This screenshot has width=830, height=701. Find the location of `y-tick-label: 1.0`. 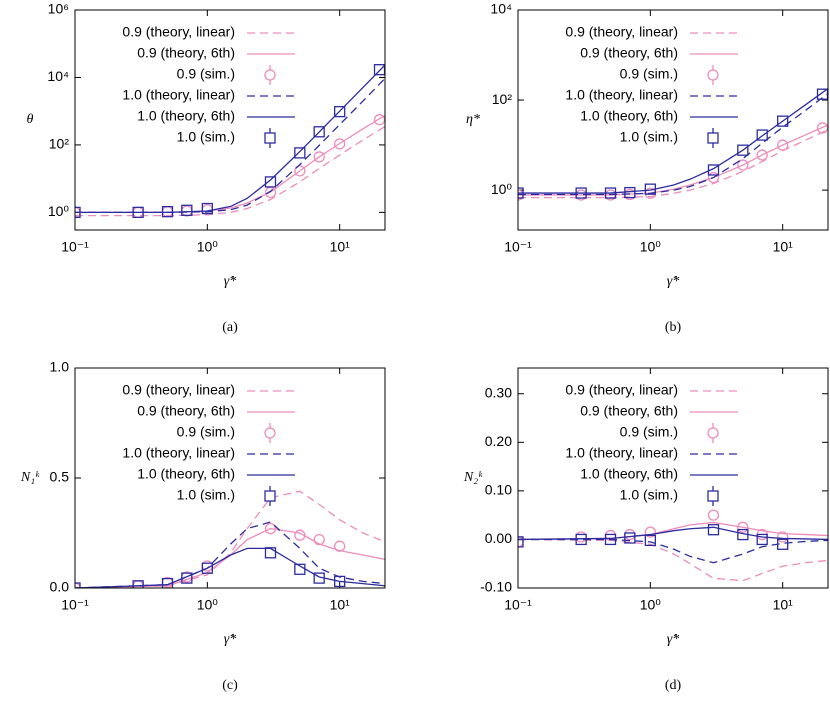

y-tick-label: 1.0 is located at coordinates (60, 367).